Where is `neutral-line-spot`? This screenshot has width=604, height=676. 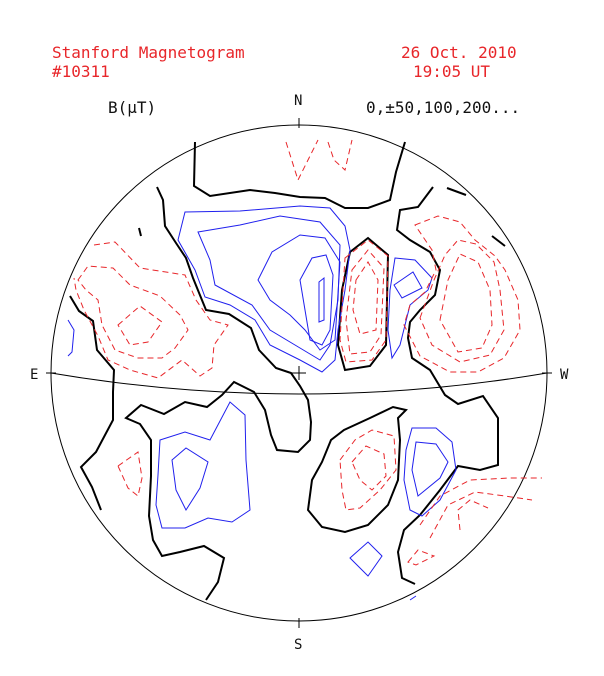 neutral-line-spot is located at coordinates (363, 304).